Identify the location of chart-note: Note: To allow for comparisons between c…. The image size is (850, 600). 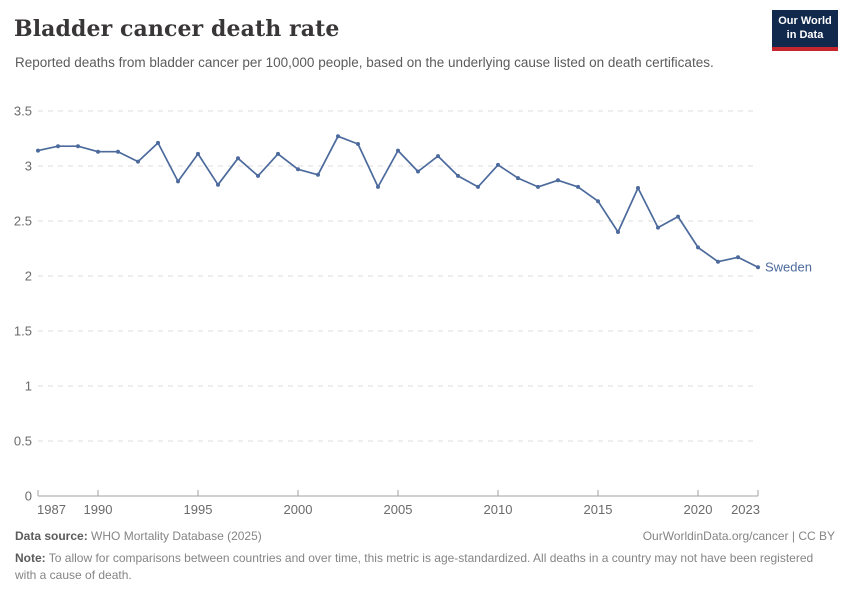
(425, 567).